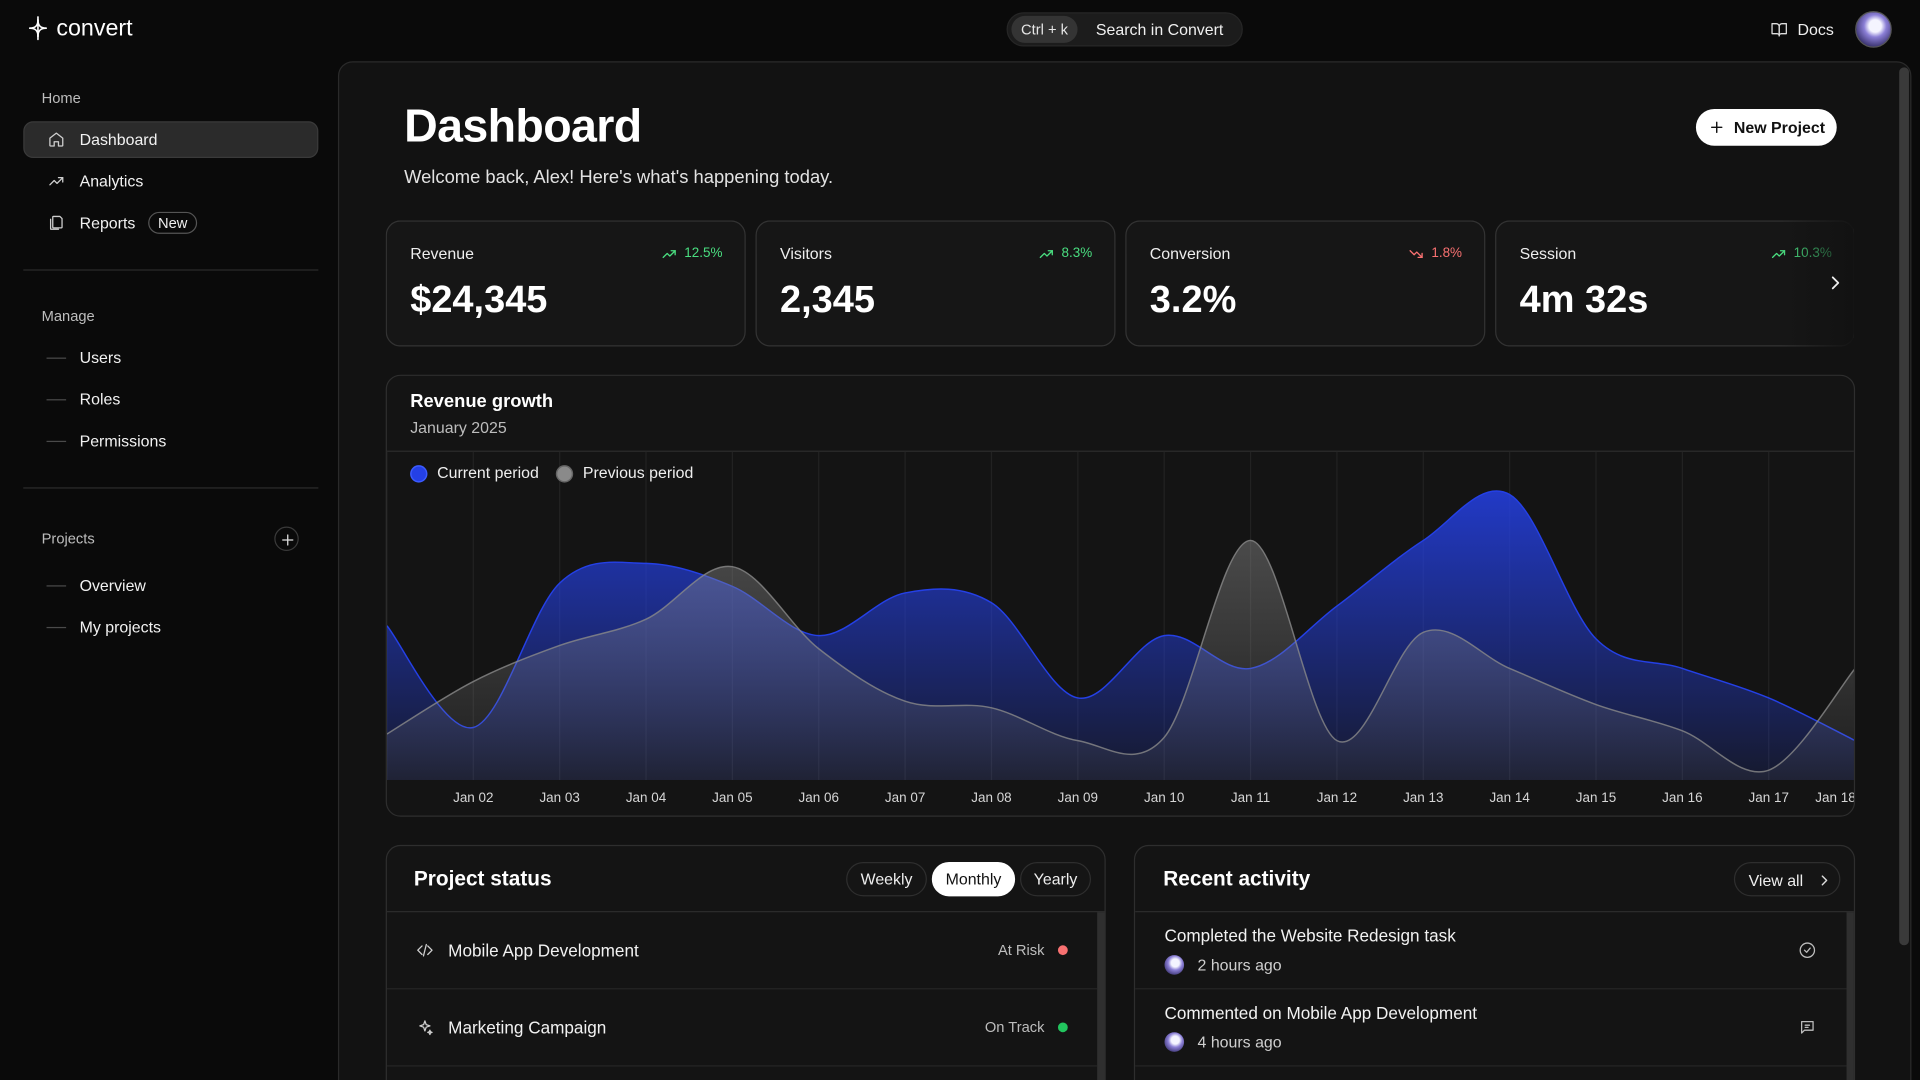 Image resolution: width=1920 pixels, height=1080 pixels. I want to click on stat-card: Revenue 12.5% $24,345, so click(565, 283).